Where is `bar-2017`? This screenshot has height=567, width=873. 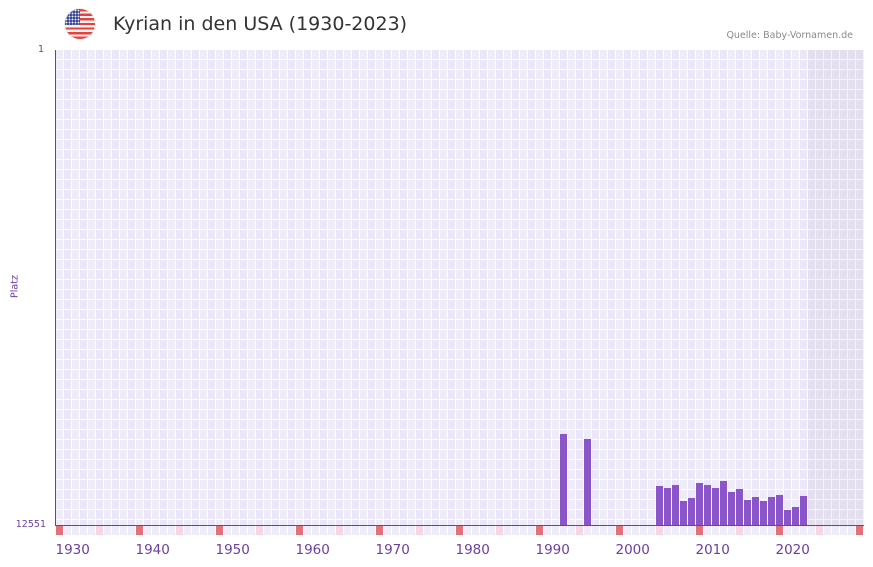 bar-2017 is located at coordinates (755, 510).